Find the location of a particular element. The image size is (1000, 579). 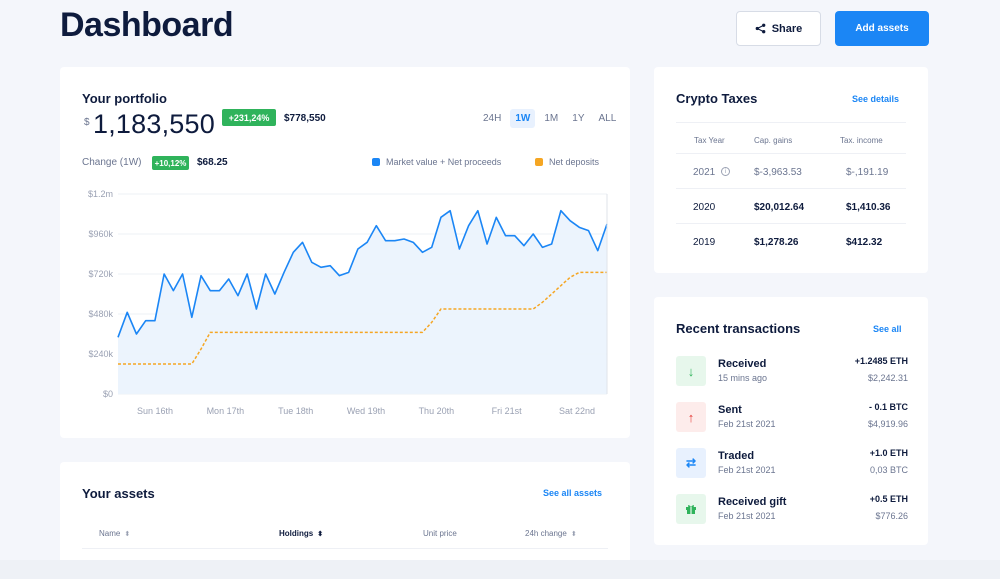

col-cap-gains: Cap. gains is located at coordinates (773, 140).